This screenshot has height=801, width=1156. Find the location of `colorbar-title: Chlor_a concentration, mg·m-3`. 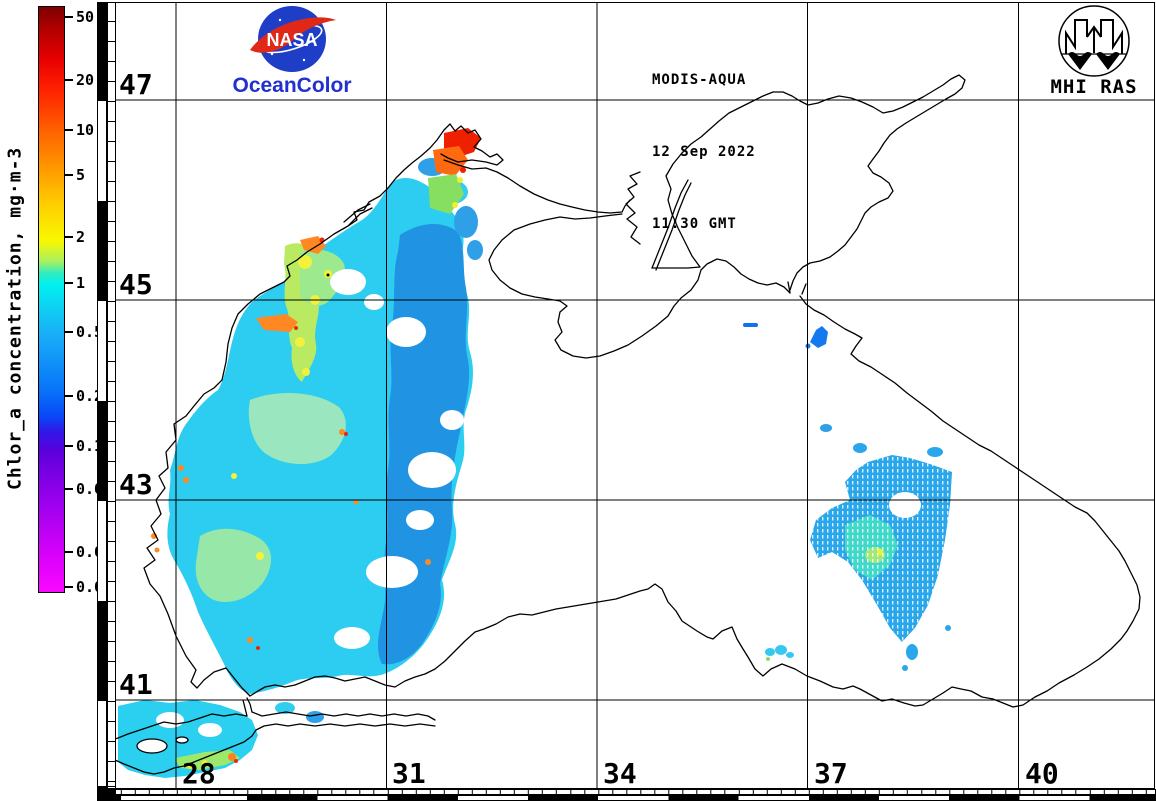

colorbar-title: Chlor_a concentration, mg·m-3 is located at coordinates (15, 318).